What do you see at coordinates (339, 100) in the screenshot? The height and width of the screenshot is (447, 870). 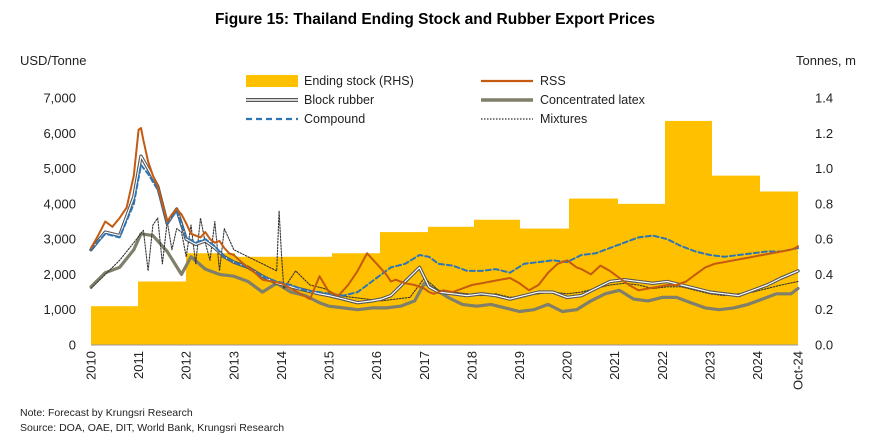 I see `legend-label-block-rubber: Block rubber` at bounding box center [339, 100].